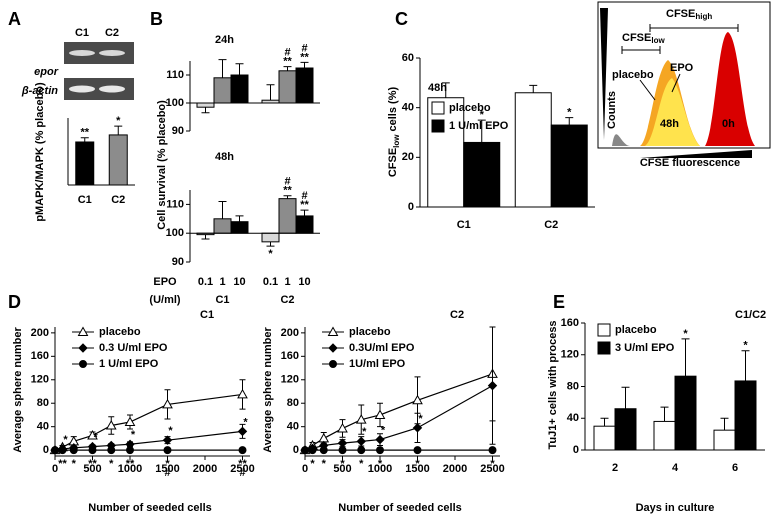 The width and height of the screenshot is (773, 517). What do you see at coordinates (270, 282) in the screenshot?
I see `dose-label: 0.1` at bounding box center [270, 282].